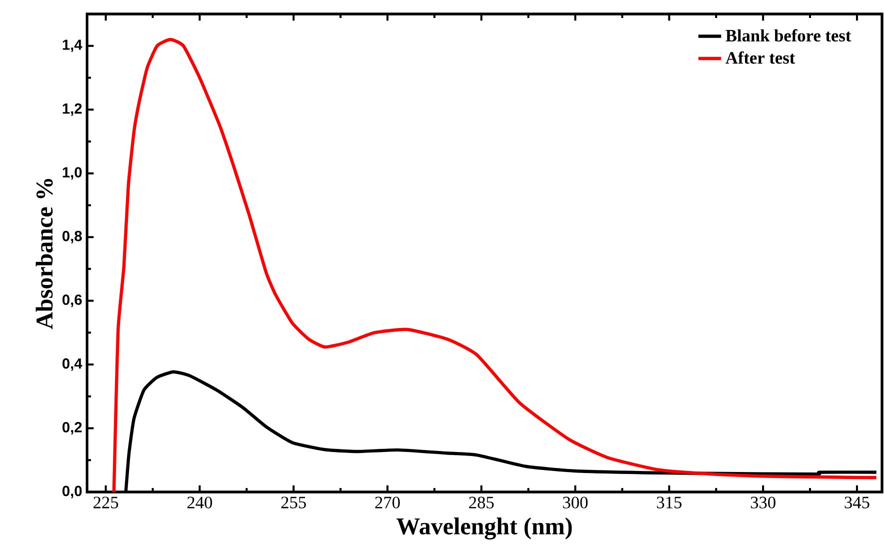 This screenshot has width=884, height=558. What do you see at coordinates (857, 502) in the screenshot?
I see `x-tick-label: 345` at bounding box center [857, 502].